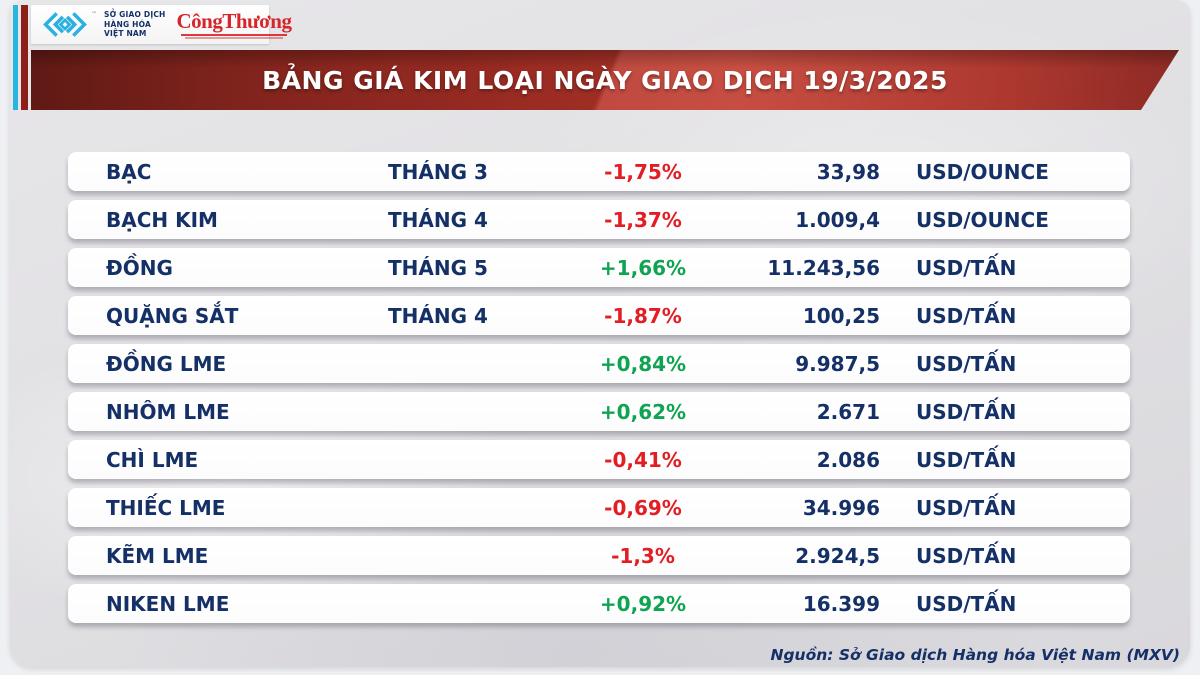 This screenshot has height=675, width=1200. What do you see at coordinates (166, 363) in the screenshot?
I see `commodity-name: ĐỒNG LME` at bounding box center [166, 363].